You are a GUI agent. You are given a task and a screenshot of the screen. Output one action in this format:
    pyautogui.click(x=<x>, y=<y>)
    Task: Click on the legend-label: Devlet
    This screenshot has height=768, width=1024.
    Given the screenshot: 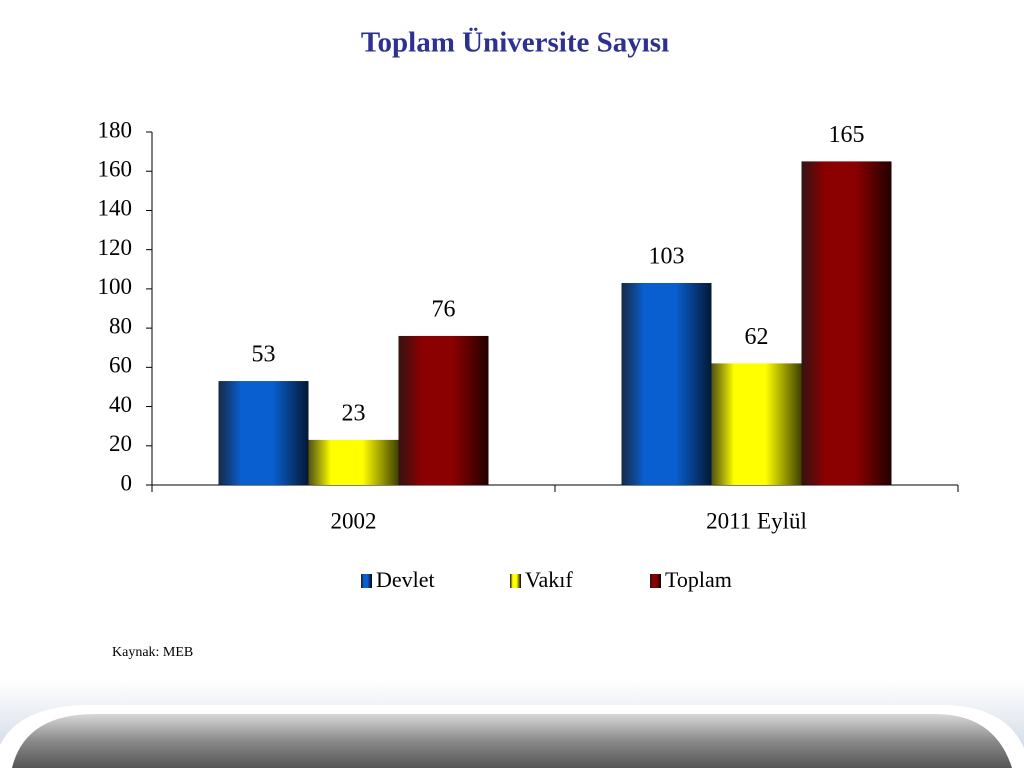 What is the action you would take?
    pyautogui.click(x=405, y=579)
    